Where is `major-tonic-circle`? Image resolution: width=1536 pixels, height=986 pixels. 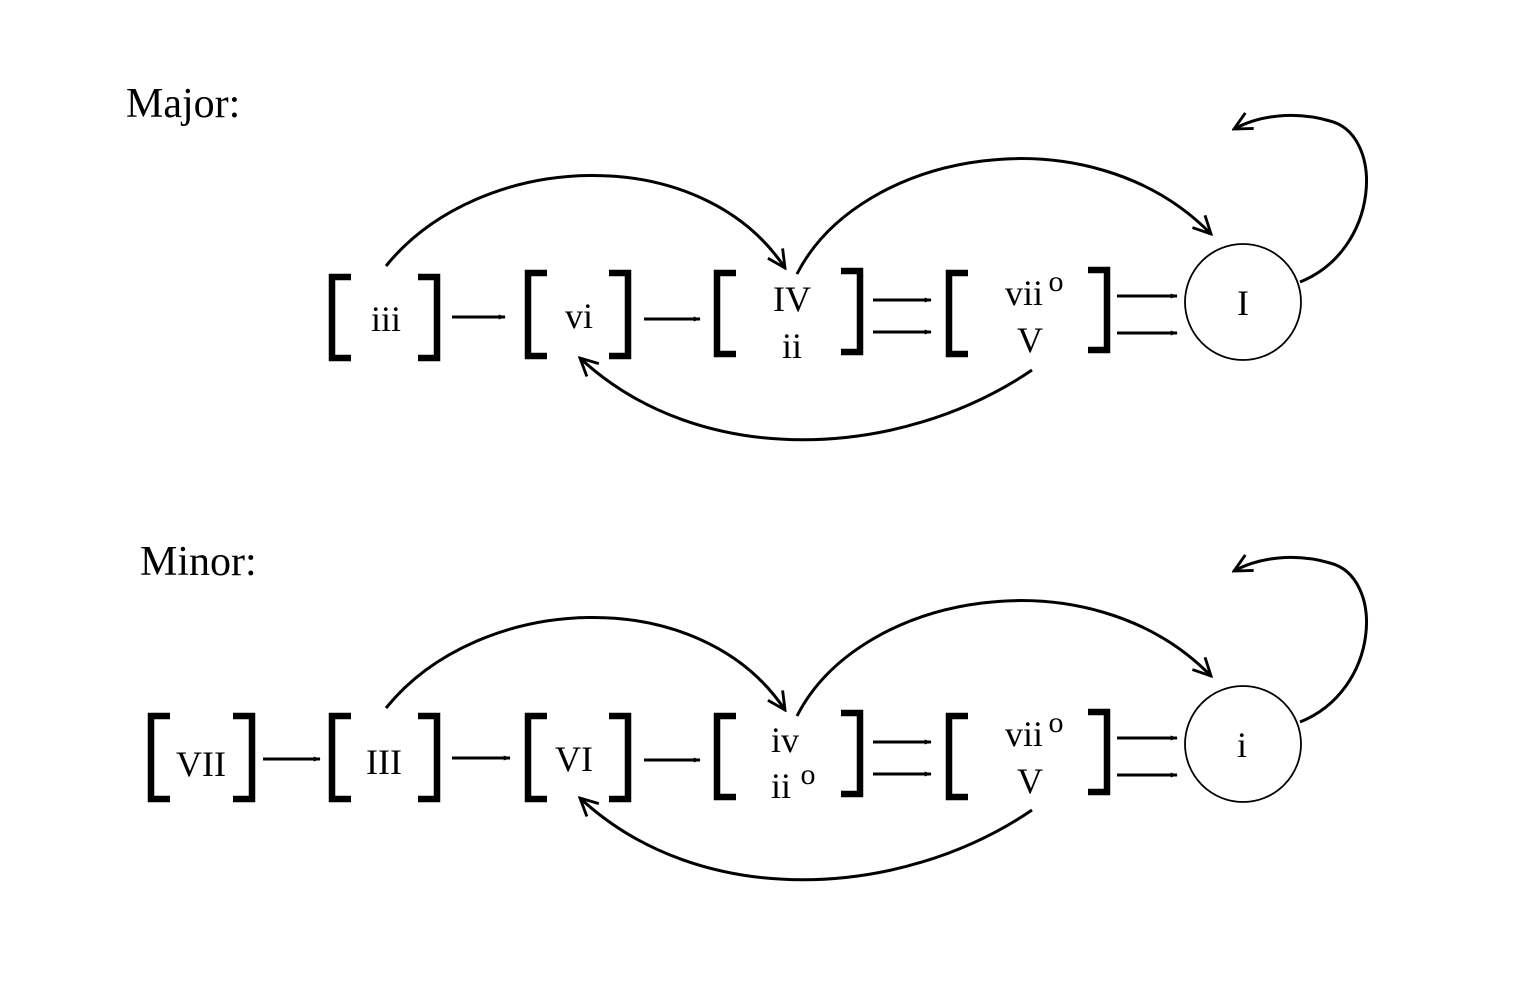
major-tonic-circle is located at coordinates (1243, 302).